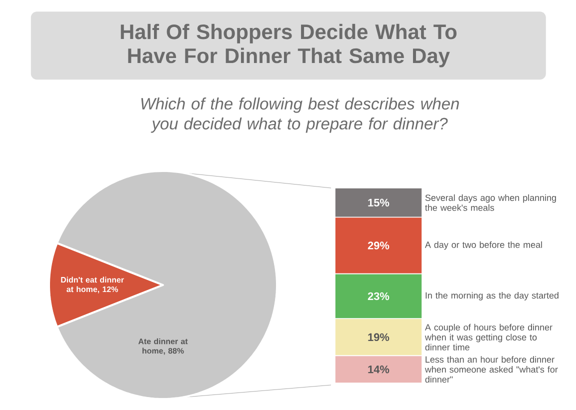  What do you see at coordinates (490, 202) in the screenshot?
I see `series-label: Several days ago when planning the week's meals` at bounding box center [490, 202].